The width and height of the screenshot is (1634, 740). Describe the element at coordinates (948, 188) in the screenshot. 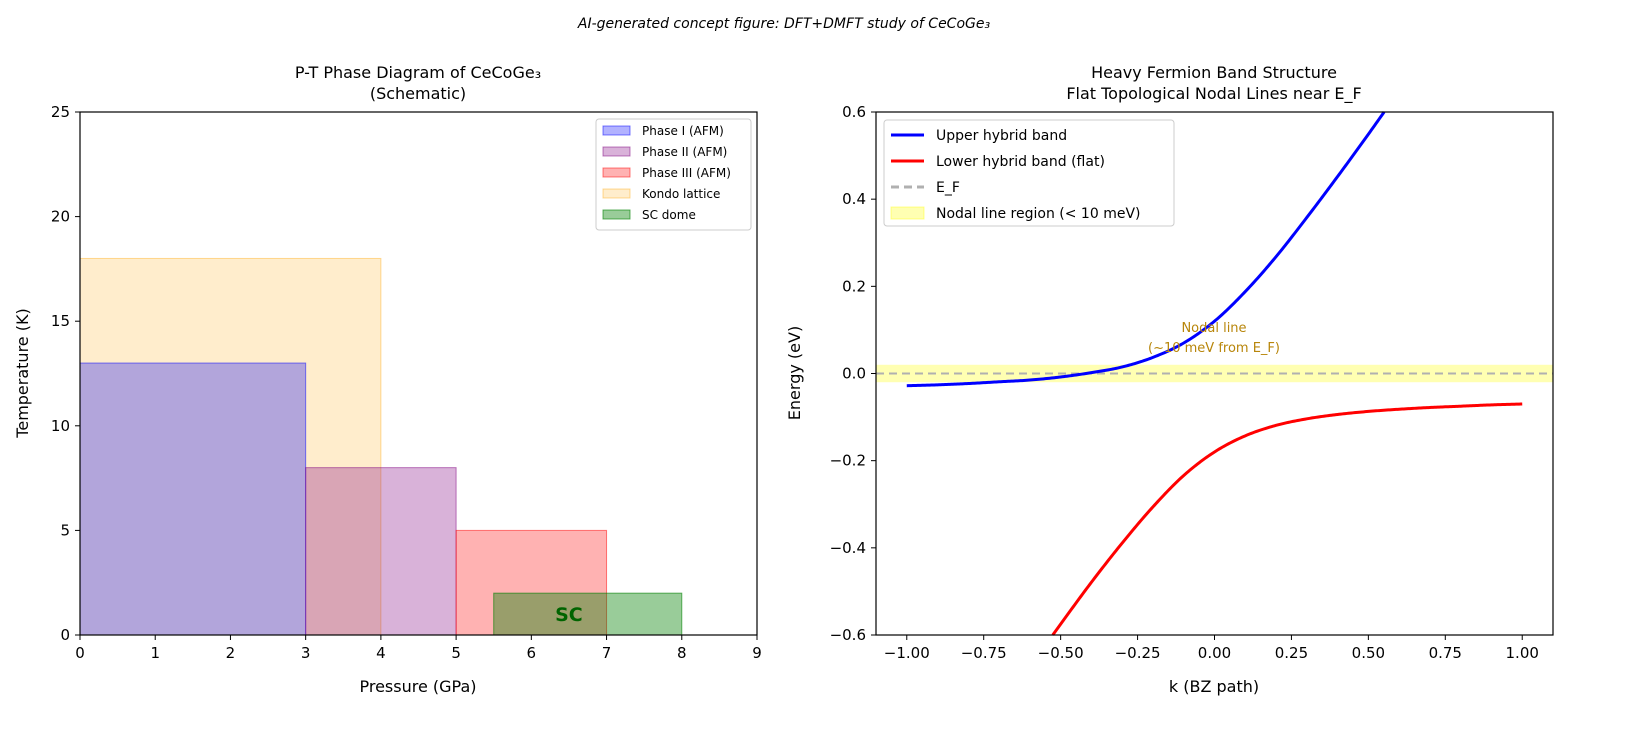

I see `legend-label: E_F` at that location.